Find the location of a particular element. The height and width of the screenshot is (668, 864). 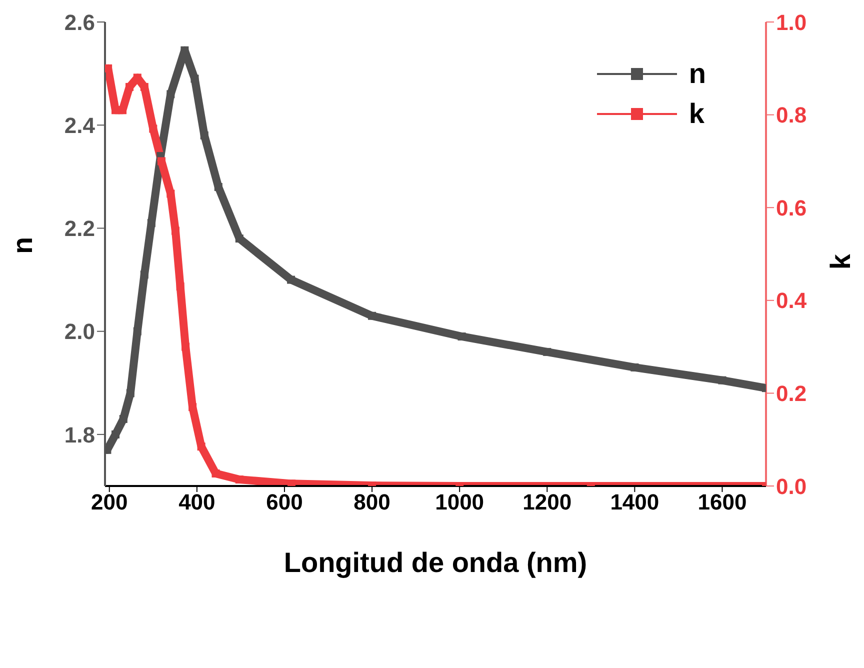

legend-label: k is located at coordinates (696, 114).